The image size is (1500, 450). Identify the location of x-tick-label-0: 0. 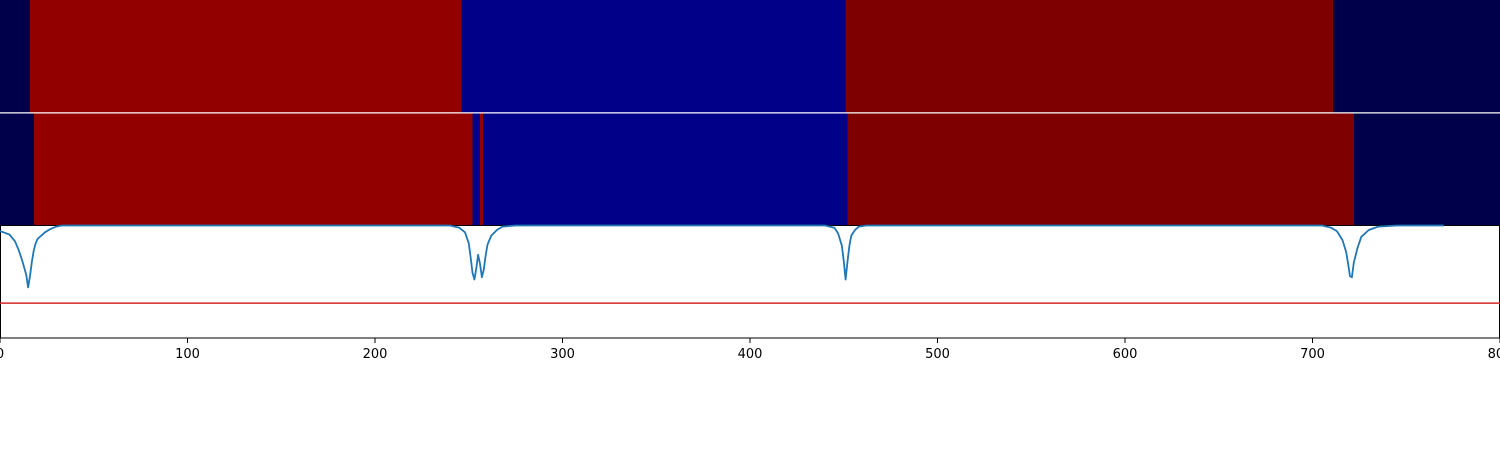
(2, 354).